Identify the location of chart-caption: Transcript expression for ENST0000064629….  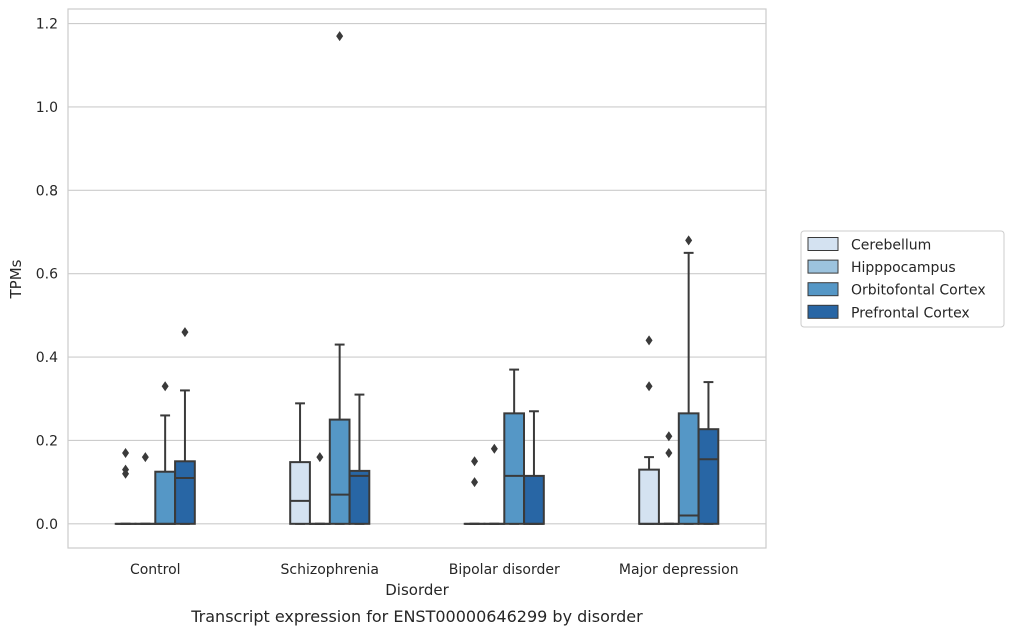
(416, 616).